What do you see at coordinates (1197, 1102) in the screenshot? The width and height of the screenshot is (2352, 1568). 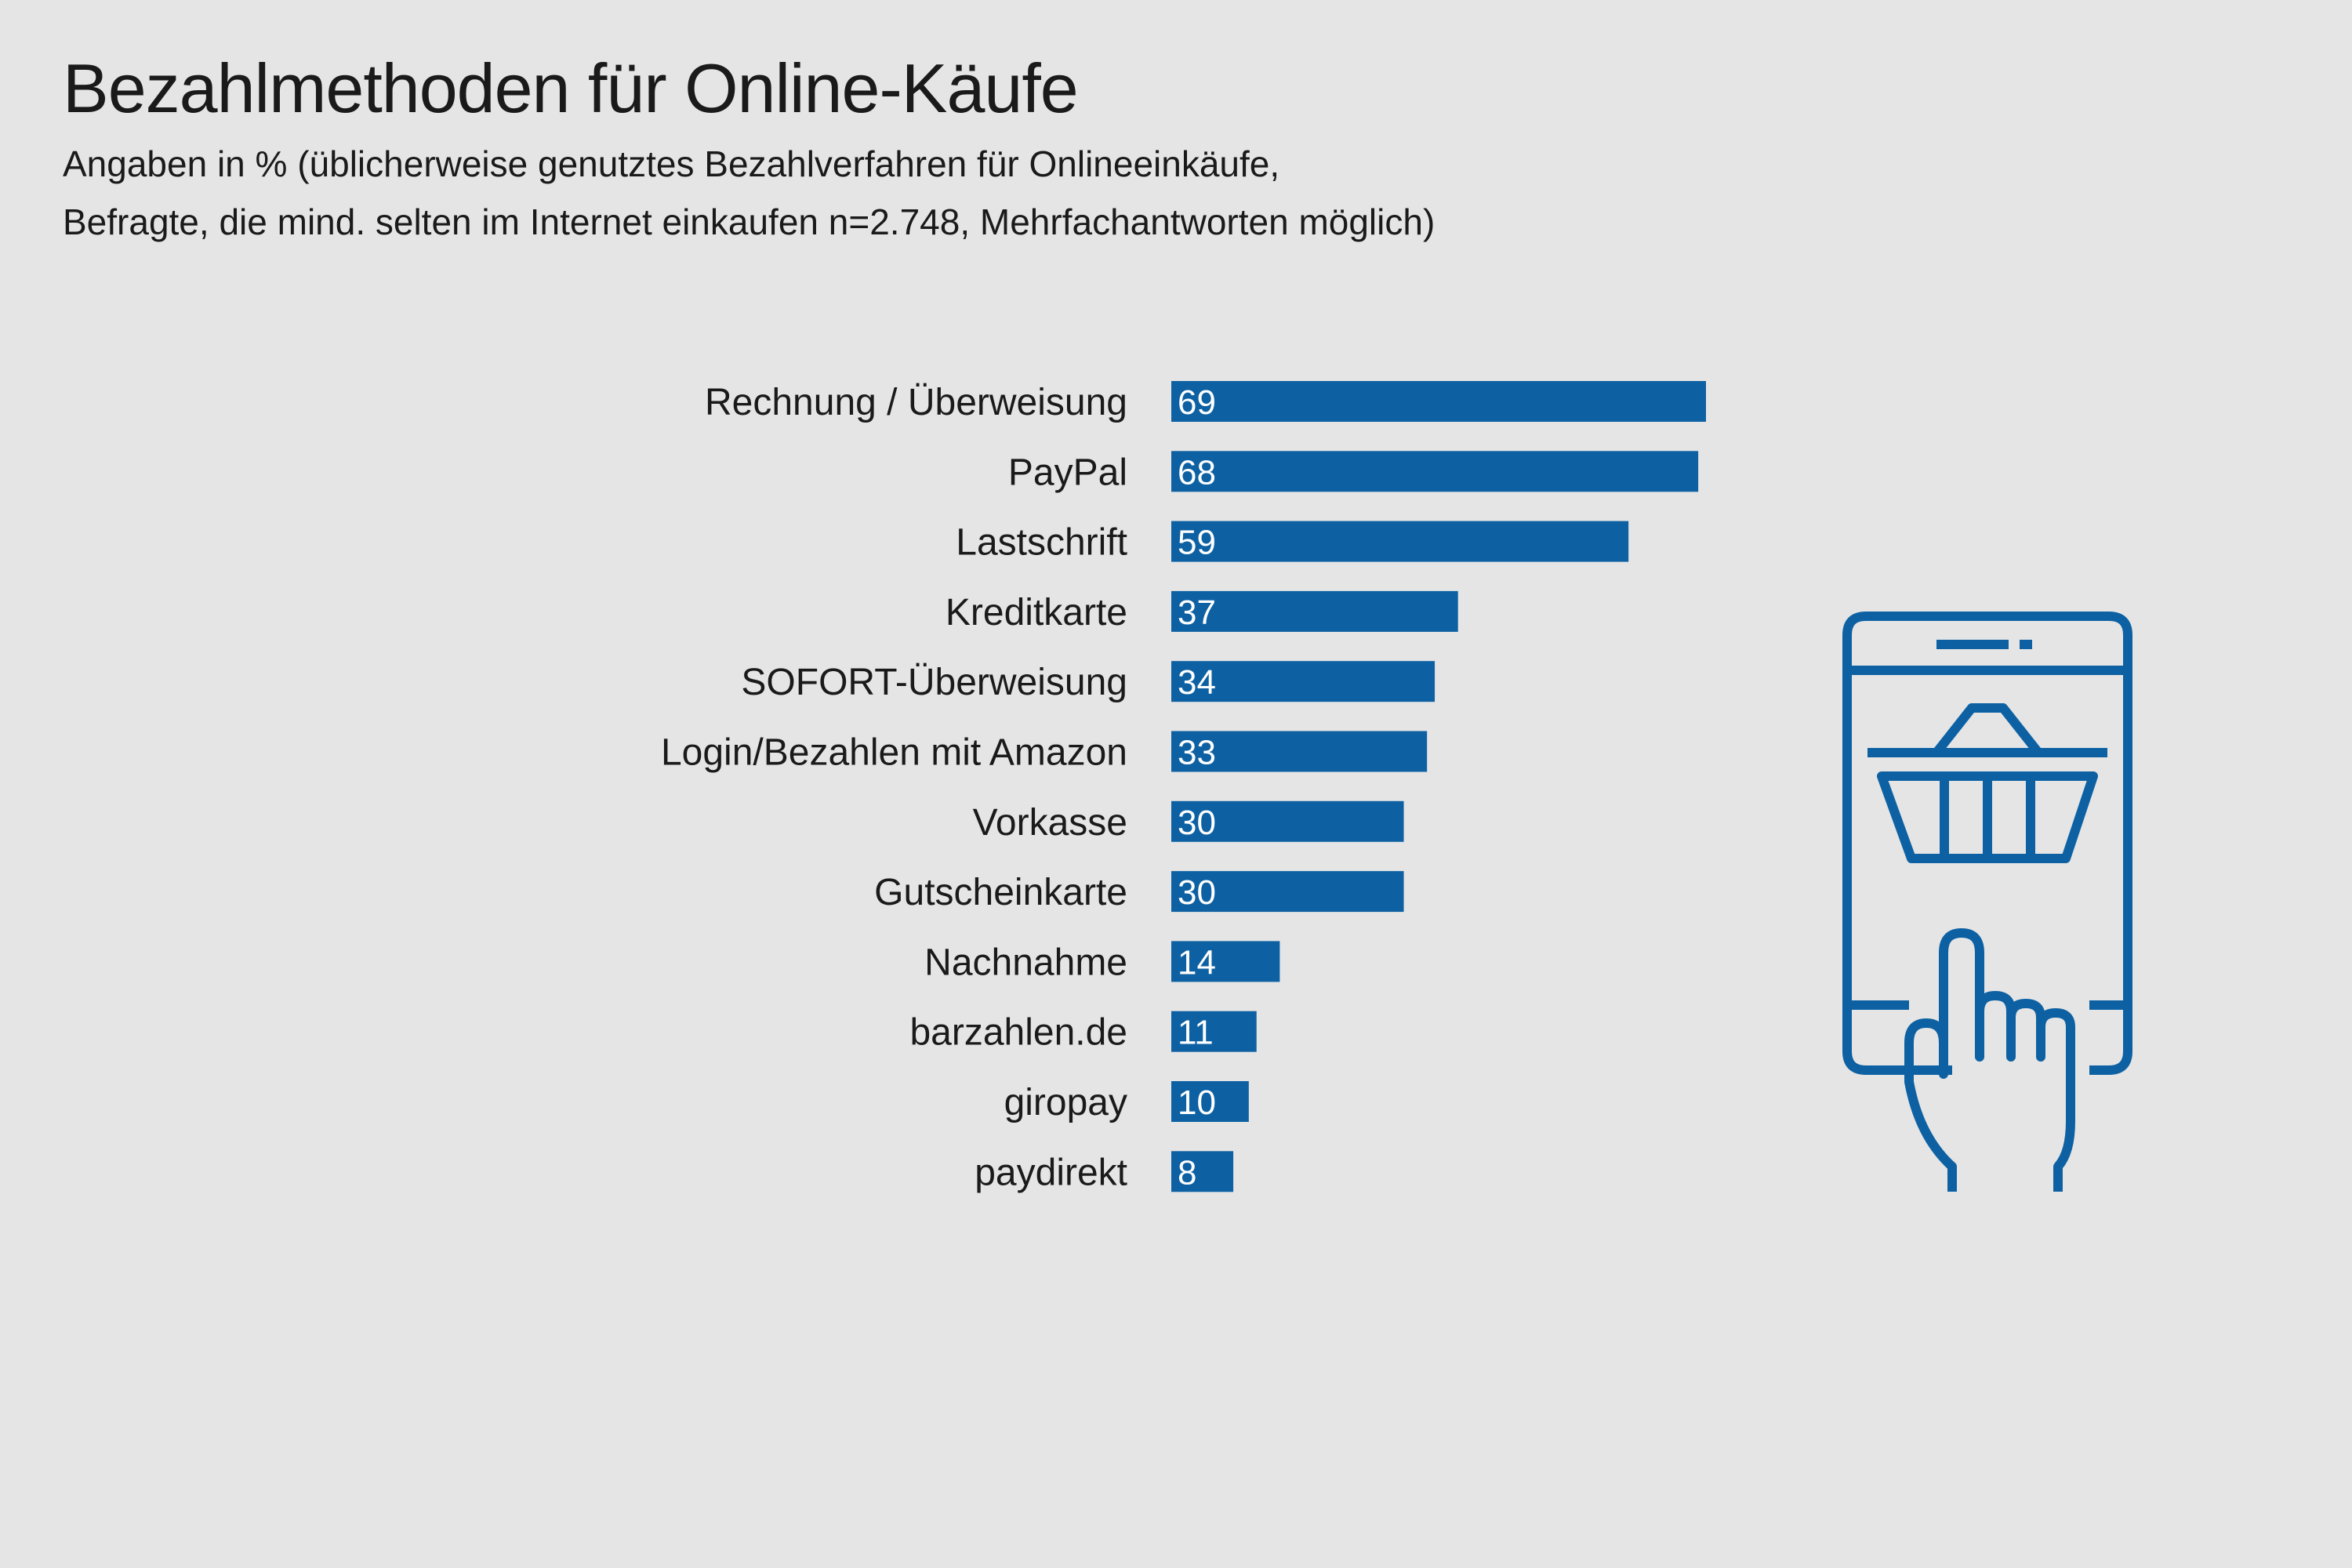 I see `value-label: 10` at bounding box center [1197, 1102].